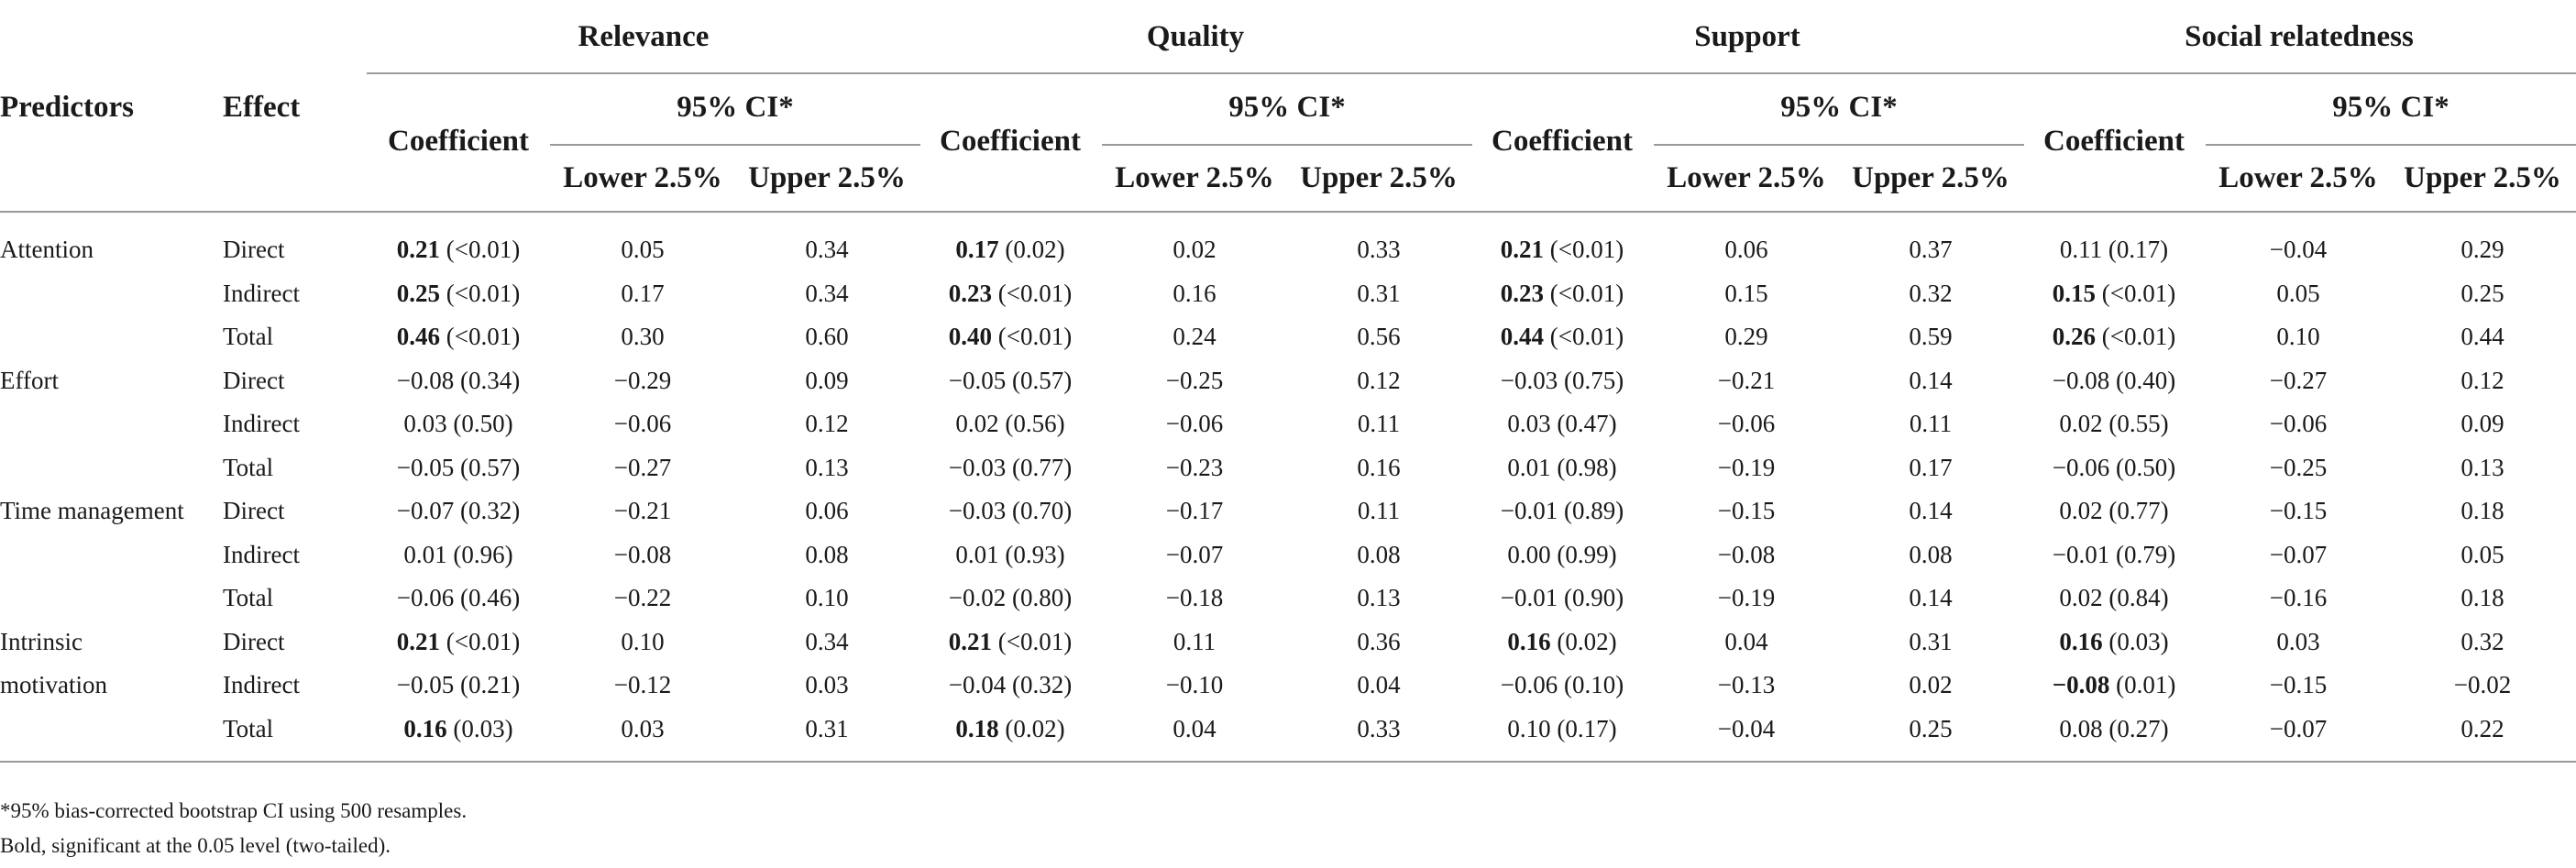 This screenshot has width=2576, height=868. I want to click on ci-upper-cell: 0.04, so click(1379, 685).